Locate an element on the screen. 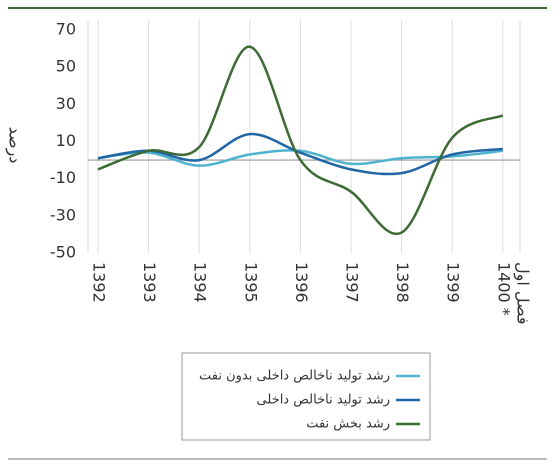  y-axis-label: درصد is located at coordinates (15, 145).